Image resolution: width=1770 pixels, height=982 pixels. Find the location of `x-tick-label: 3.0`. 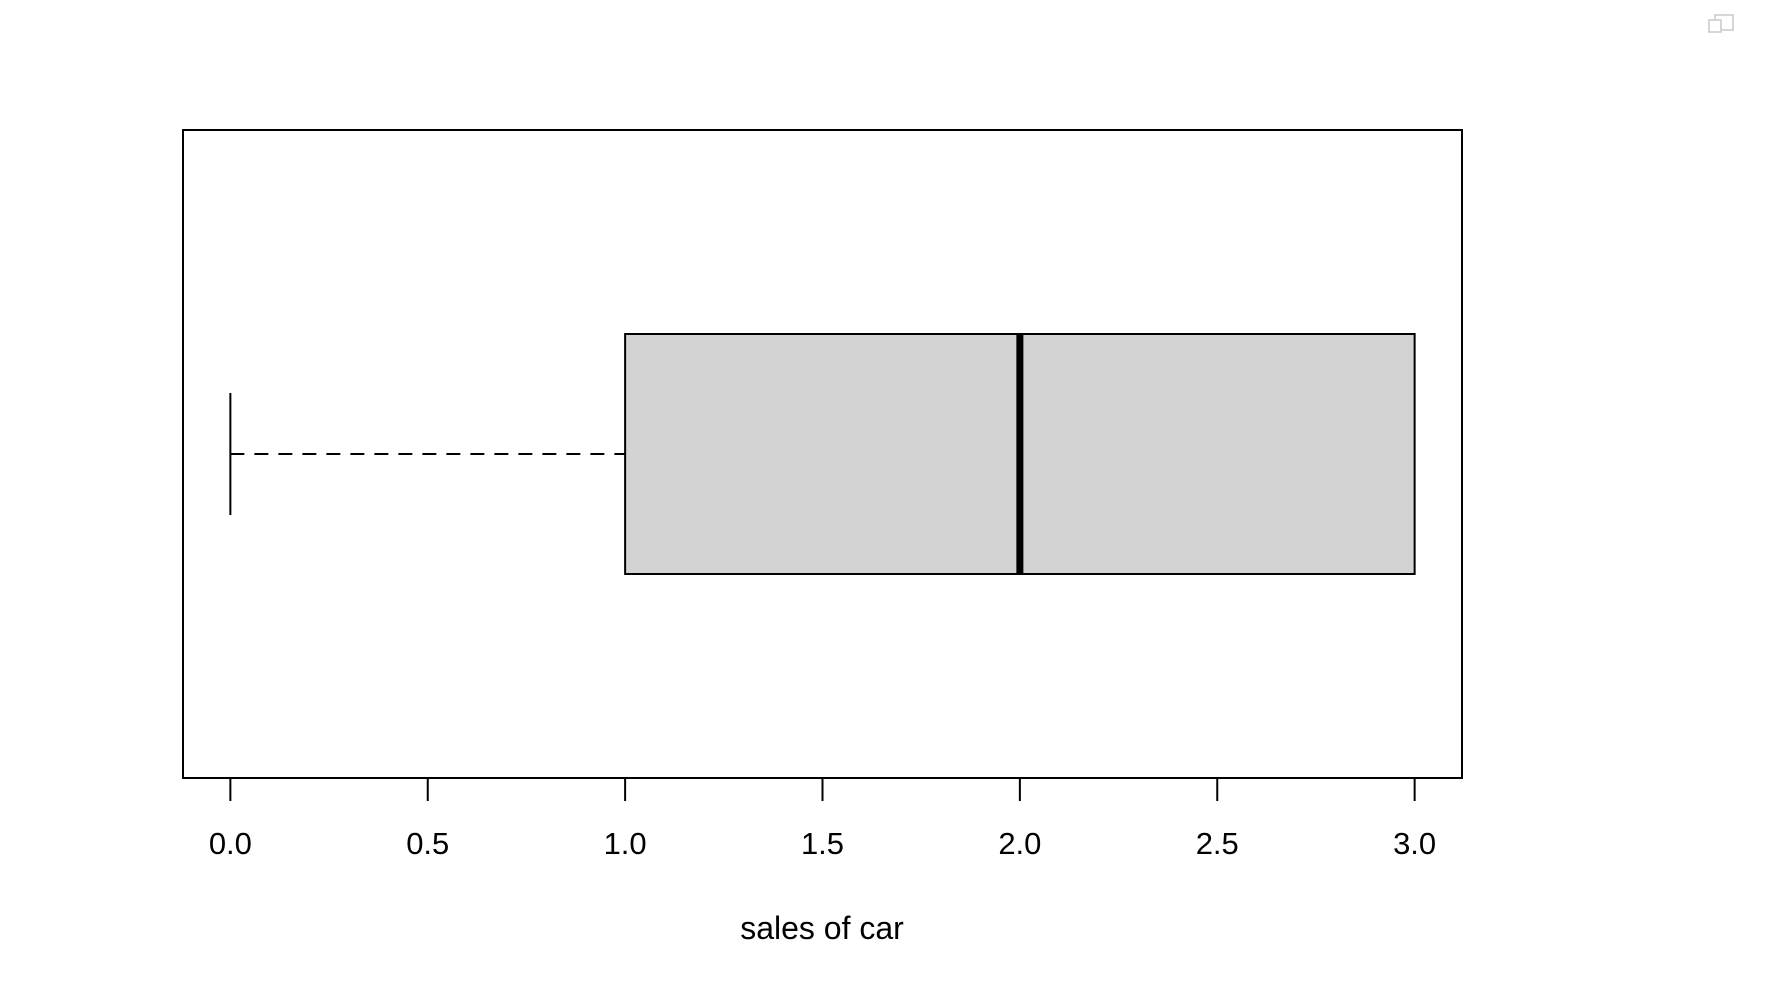

x-tick-label: 3.0 is located at coordinates (1414, 843).